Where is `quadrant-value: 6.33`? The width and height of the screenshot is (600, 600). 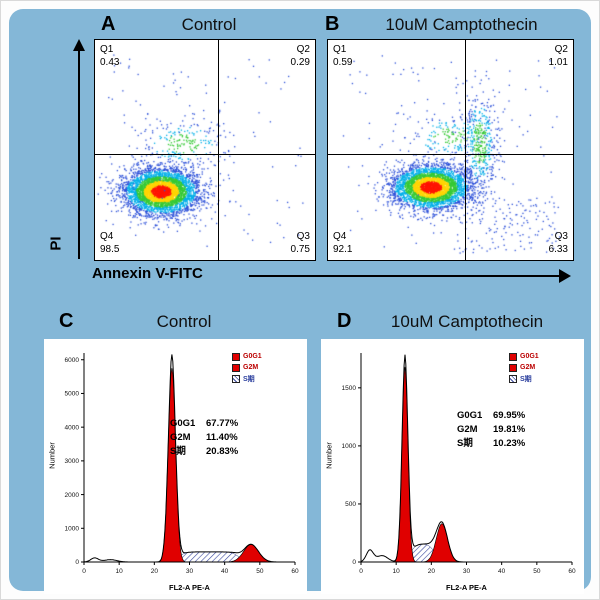
quadrant-value: 6.33 is located at coordinates (558, 249).